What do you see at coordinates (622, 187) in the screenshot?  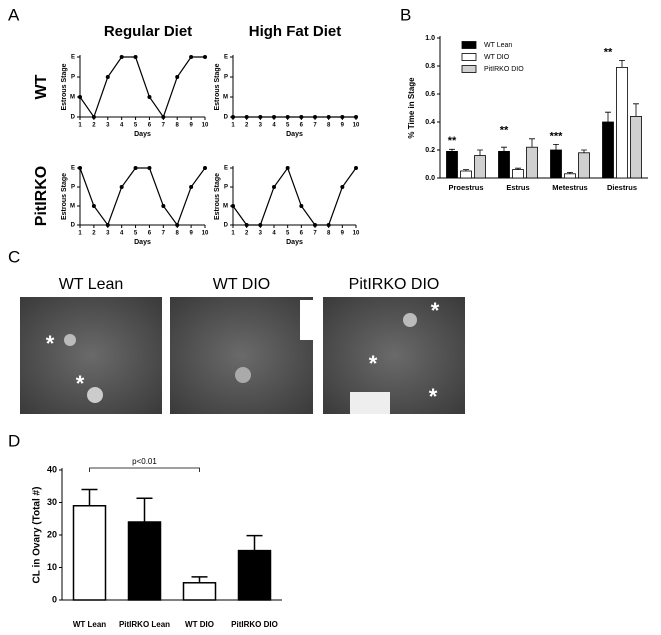 I see `x-tick-label: Diestrus` at bounding box center [622, 187].